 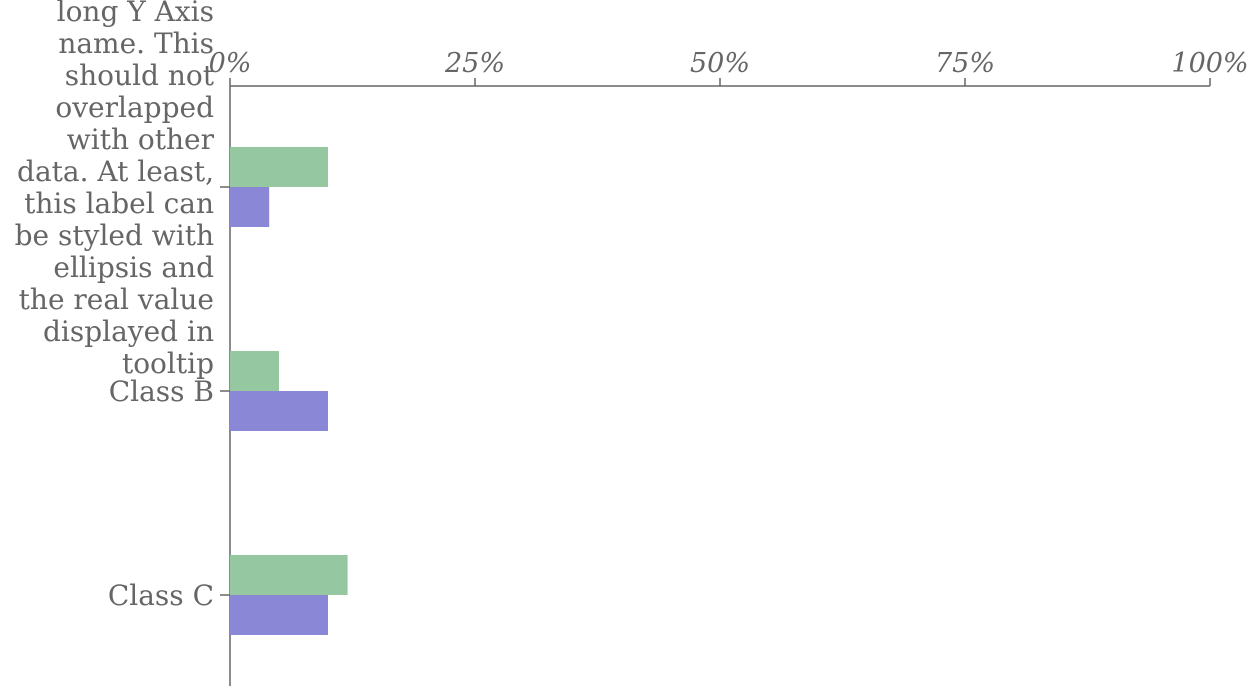 I want to click on y-category-label: Class B, so click(x=161, y=391).